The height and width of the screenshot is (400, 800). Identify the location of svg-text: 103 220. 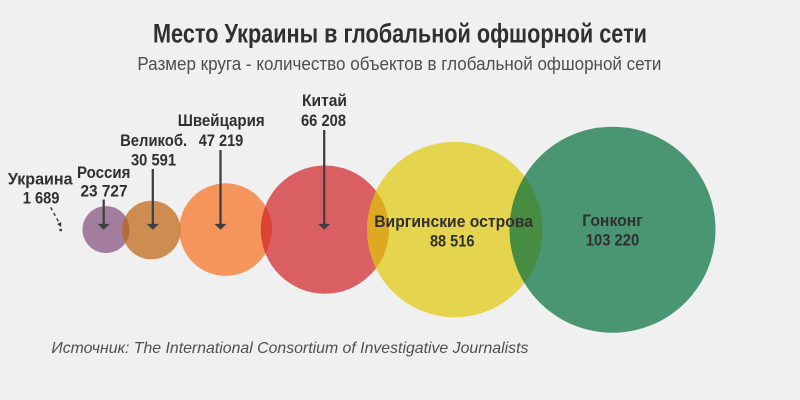
(612, 241).